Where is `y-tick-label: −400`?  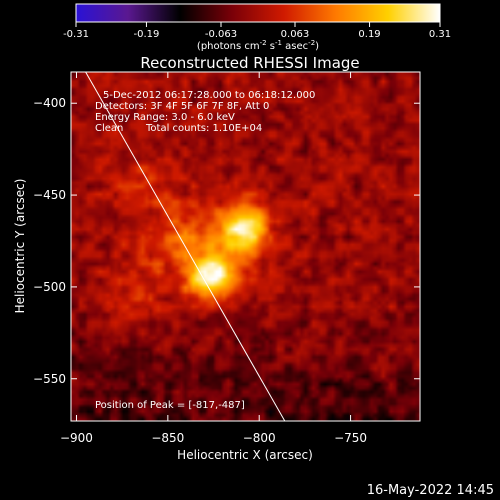 y-tick-label: −400 is located at coordinates (49, 103).